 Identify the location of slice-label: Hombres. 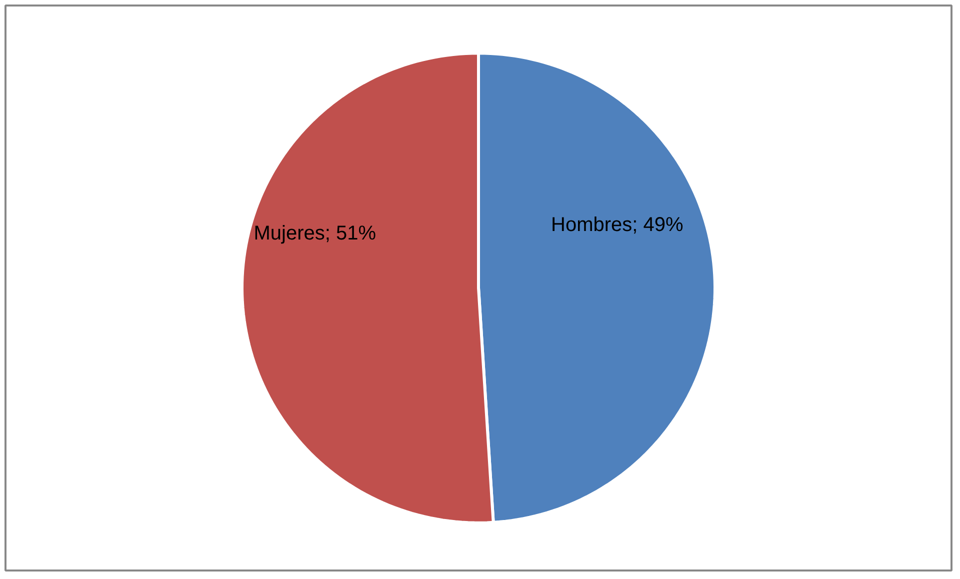
(591, 225).